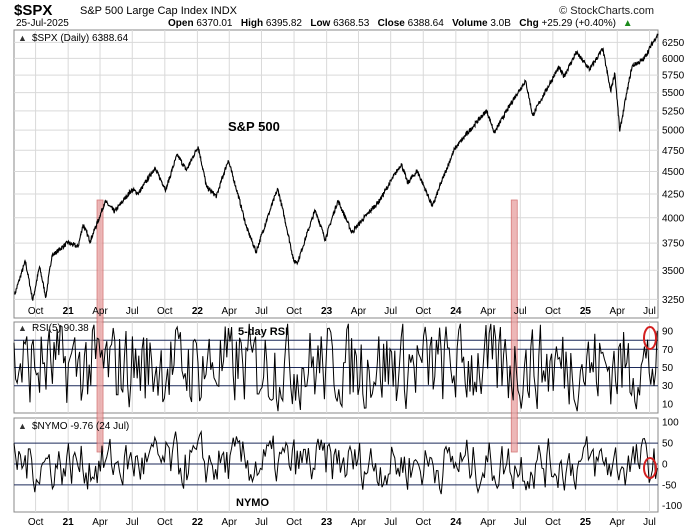  What do you see at coordinates (586, 522) in the screenshot?
I see `x-tick-label-bottom: 25` at bounding box center [586, 522].